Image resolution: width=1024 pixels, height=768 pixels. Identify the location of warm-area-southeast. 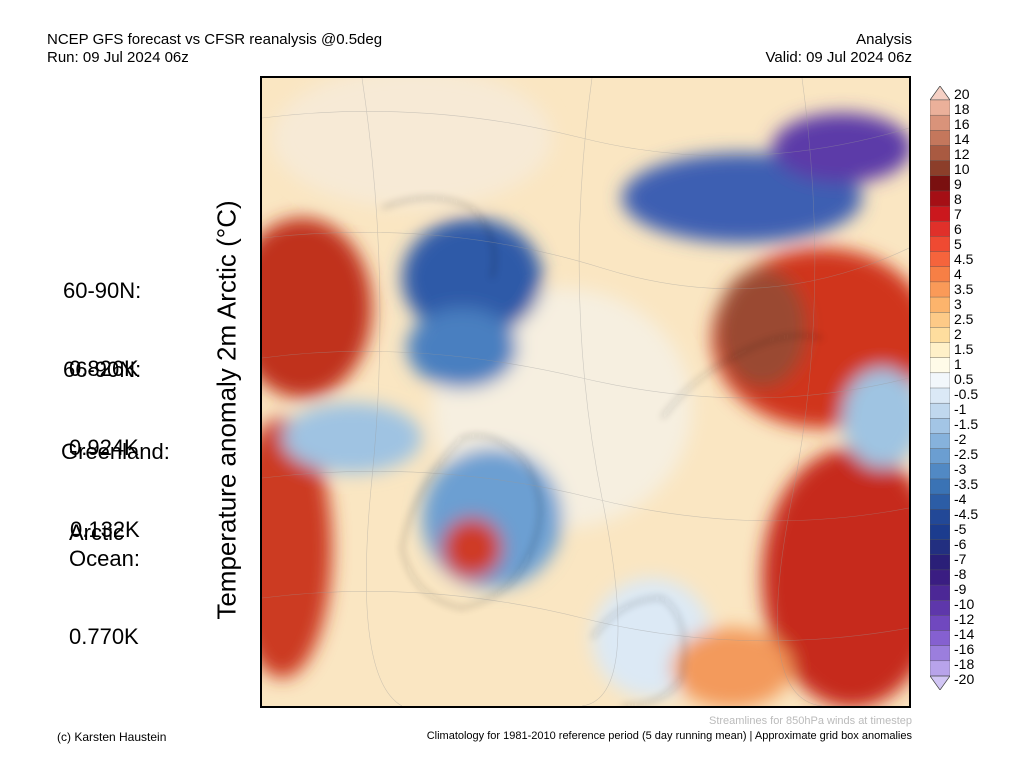
(835, 577).